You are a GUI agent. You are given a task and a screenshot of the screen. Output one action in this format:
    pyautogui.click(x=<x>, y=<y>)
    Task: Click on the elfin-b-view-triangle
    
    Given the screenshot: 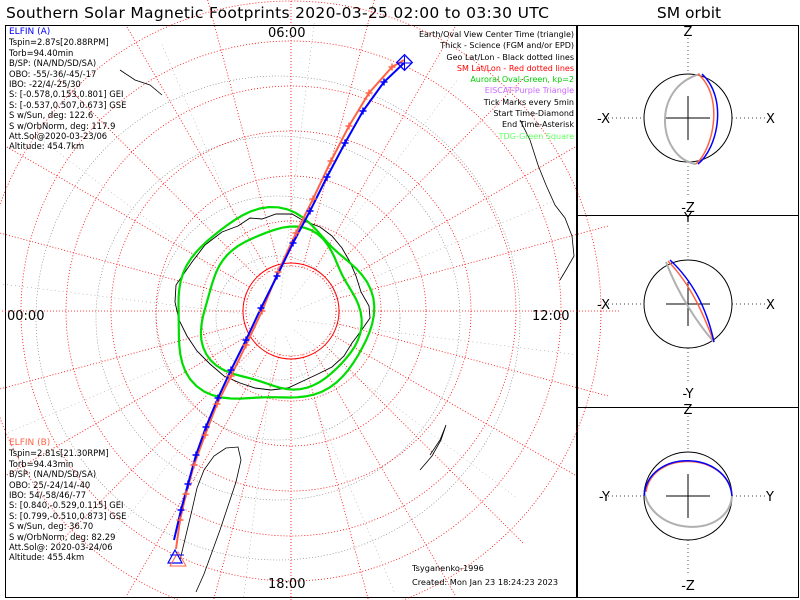 What is the action you would take?
    pyautogui.click(x=178, y=558)
    